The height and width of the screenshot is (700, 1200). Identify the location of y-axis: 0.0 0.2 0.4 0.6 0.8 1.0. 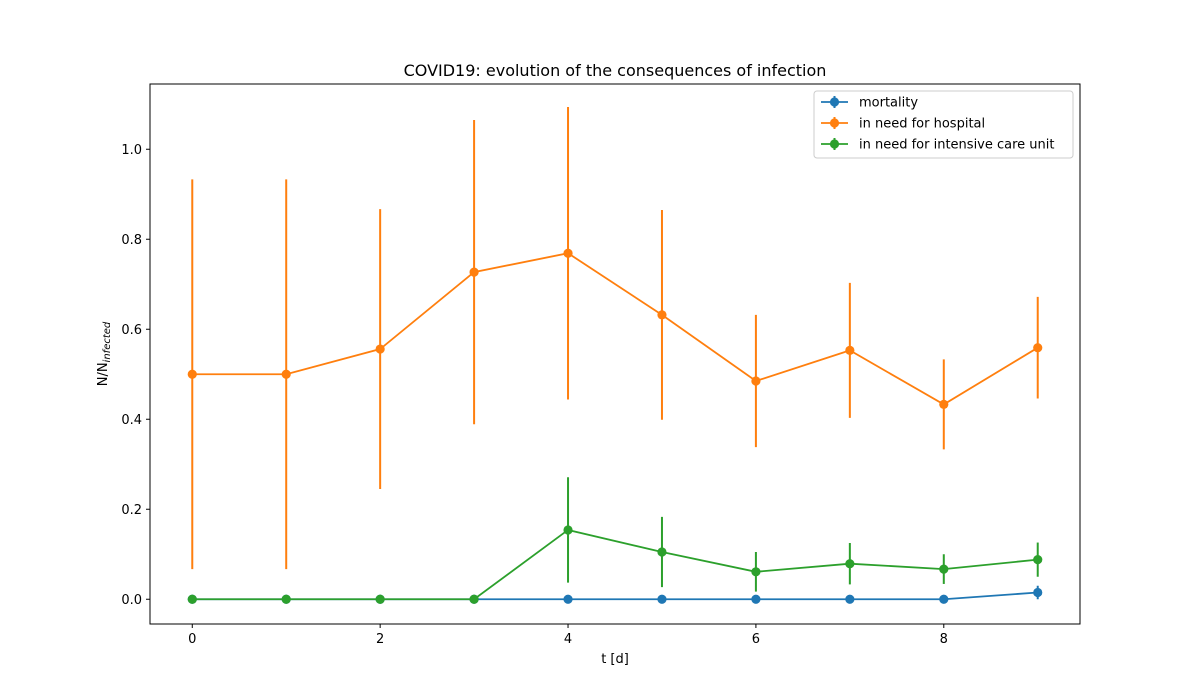
(135, 375).